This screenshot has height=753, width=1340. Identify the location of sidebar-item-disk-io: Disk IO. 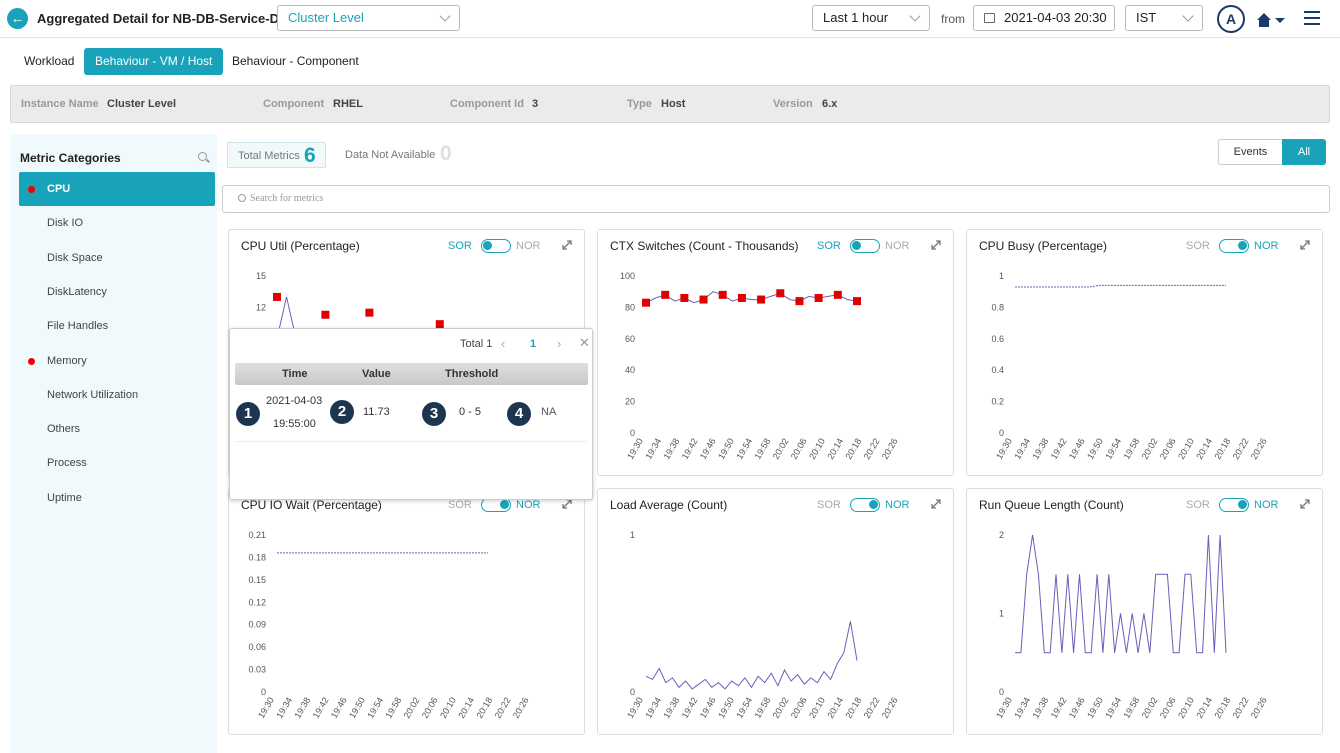
(117, 223).